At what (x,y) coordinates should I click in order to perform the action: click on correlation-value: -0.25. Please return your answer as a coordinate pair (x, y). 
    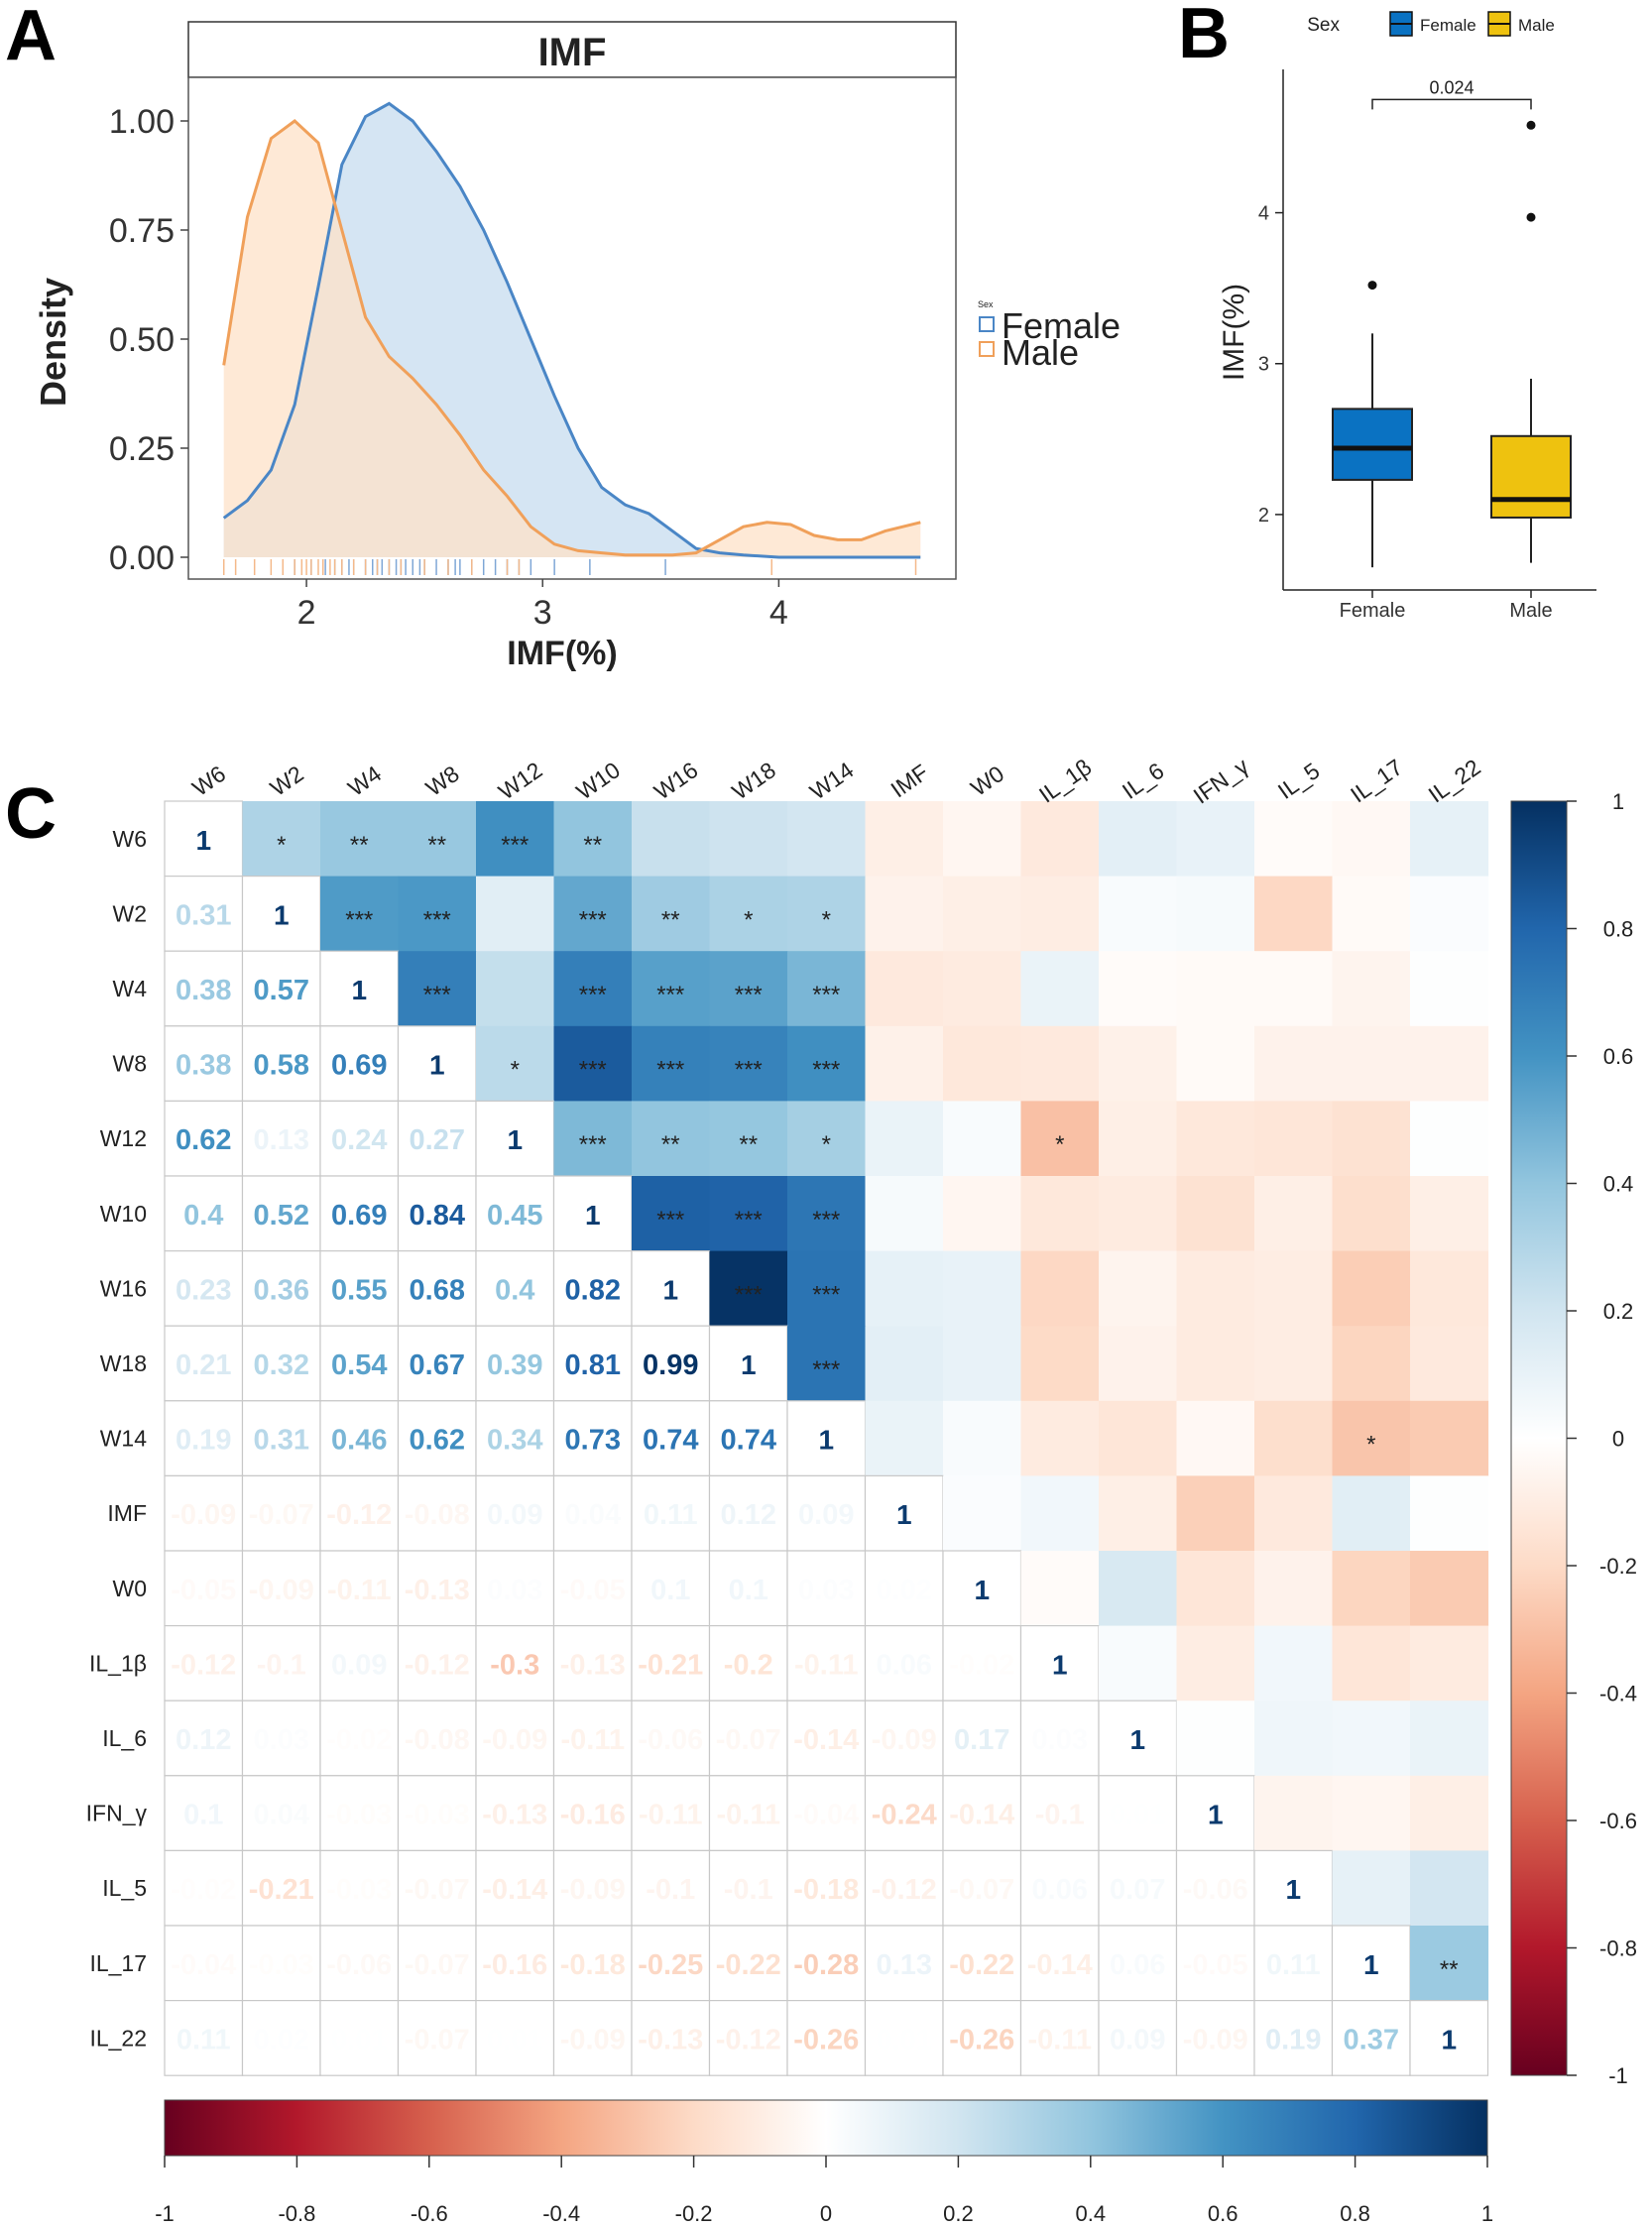
    Looking at the image, I should click on (670, 1965).